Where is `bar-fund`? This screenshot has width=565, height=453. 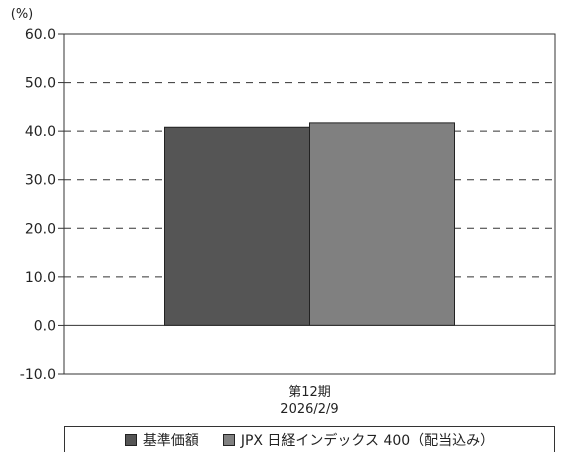
bar-fund is located at coordinates (237, 226).